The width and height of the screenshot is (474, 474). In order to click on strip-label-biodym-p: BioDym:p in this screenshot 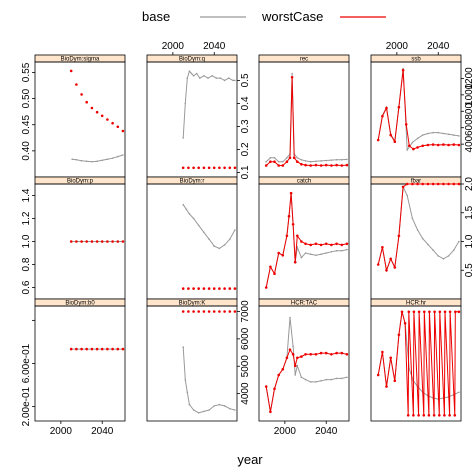, I will do `click(80, 182)`.